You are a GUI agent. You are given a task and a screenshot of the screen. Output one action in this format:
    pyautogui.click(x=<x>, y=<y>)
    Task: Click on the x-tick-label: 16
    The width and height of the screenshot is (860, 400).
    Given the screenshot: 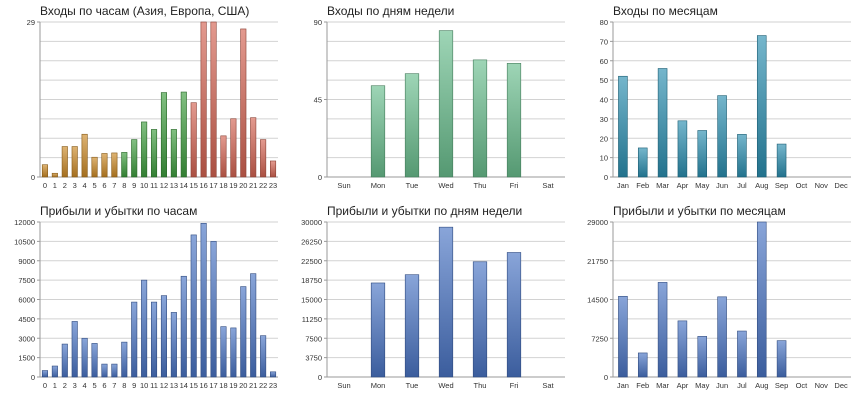 What is the action you would take?
    pyautogui.click(x=203, y=385)
    